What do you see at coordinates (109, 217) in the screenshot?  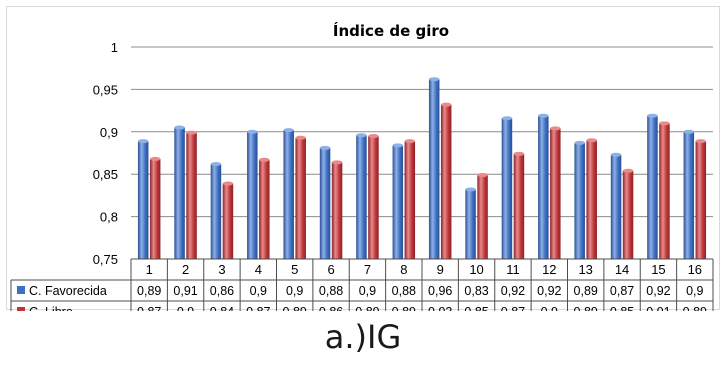 I see `y-tick-label: 0,8` at bounding box center [109, 217].